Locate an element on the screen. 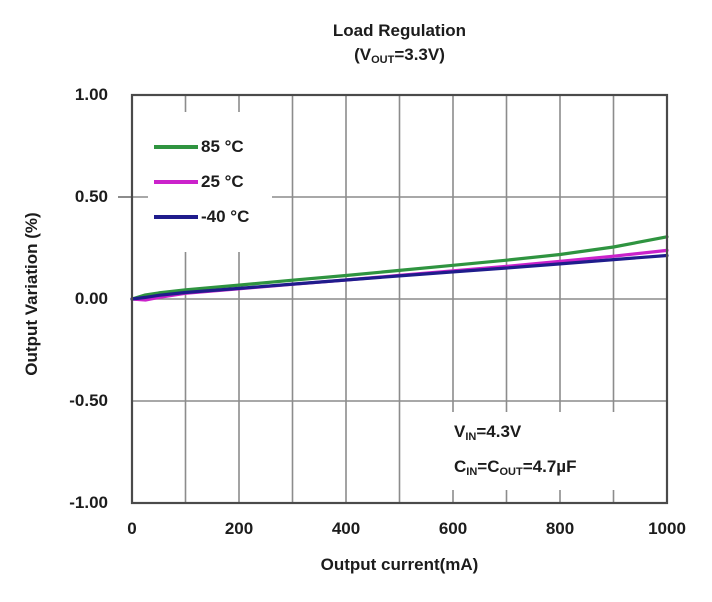 The height and width of the screenshot is (602, 712). y-tick-label: 1.00 is located at coordinates (91, 94).